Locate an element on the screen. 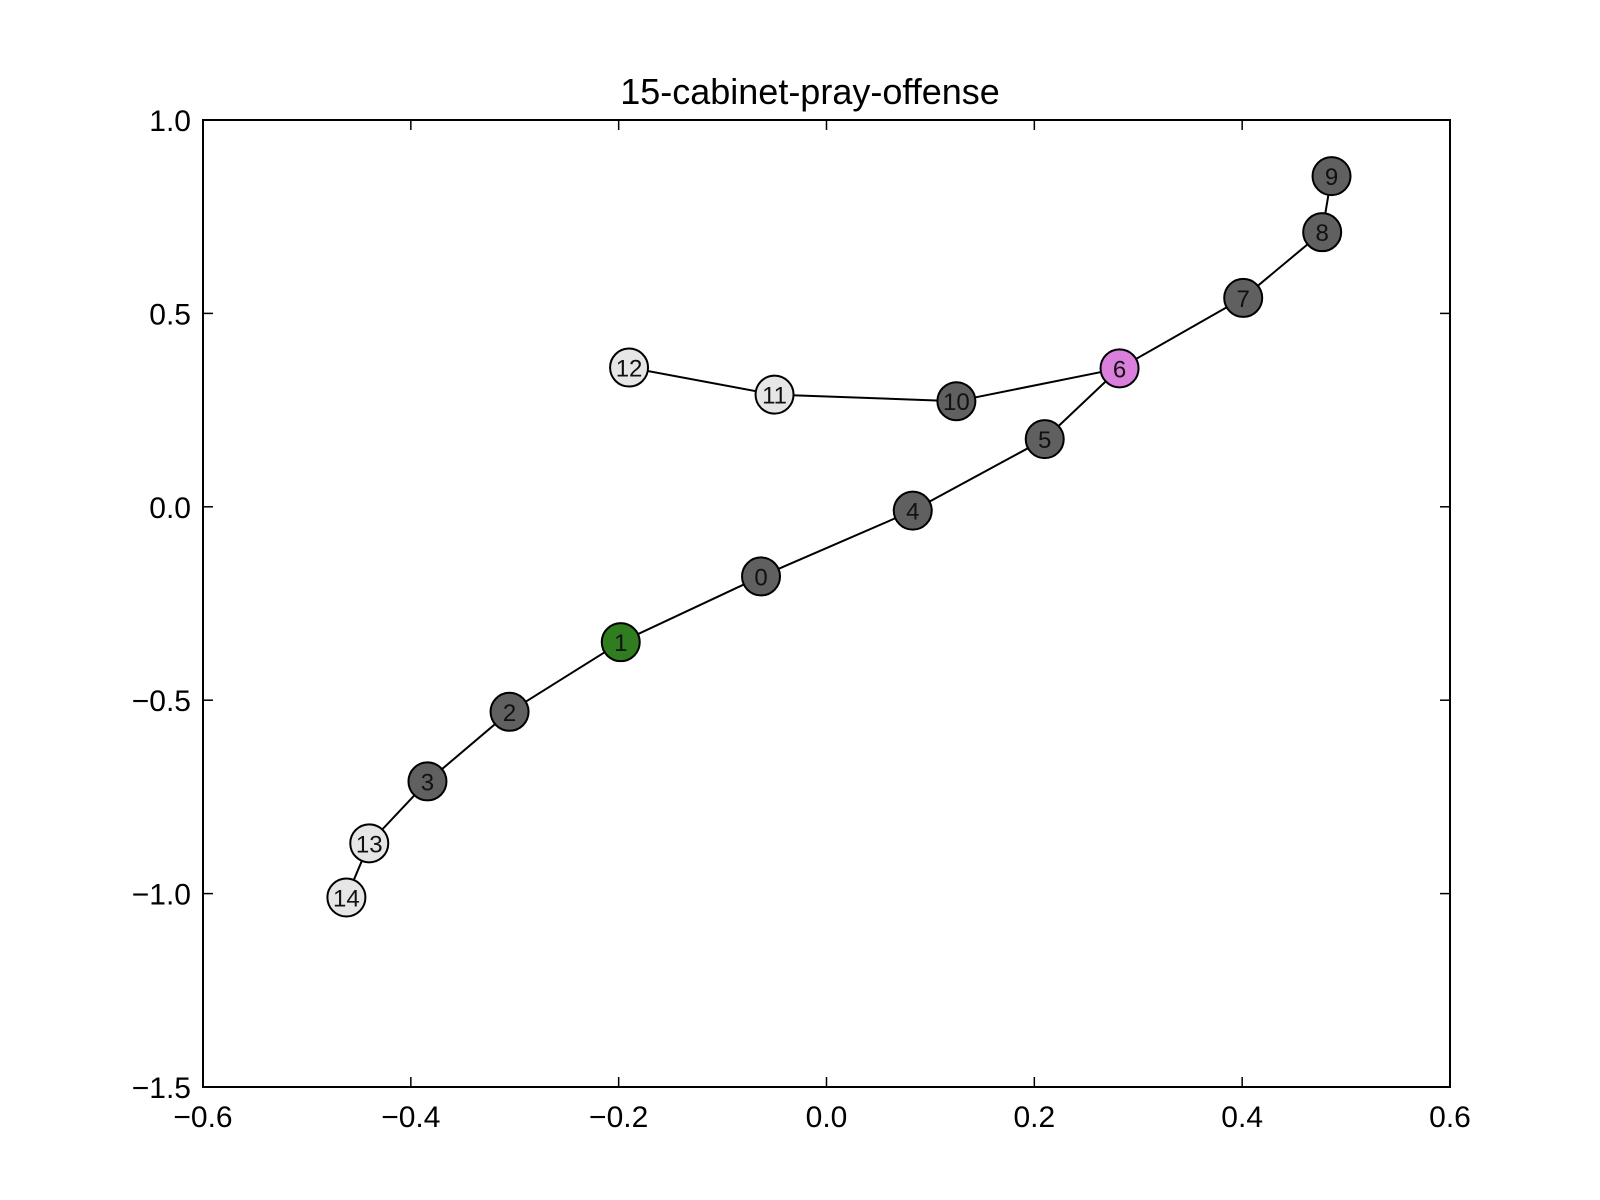  x-tick-label: −0.6 is located at coordinates (202, 1117).